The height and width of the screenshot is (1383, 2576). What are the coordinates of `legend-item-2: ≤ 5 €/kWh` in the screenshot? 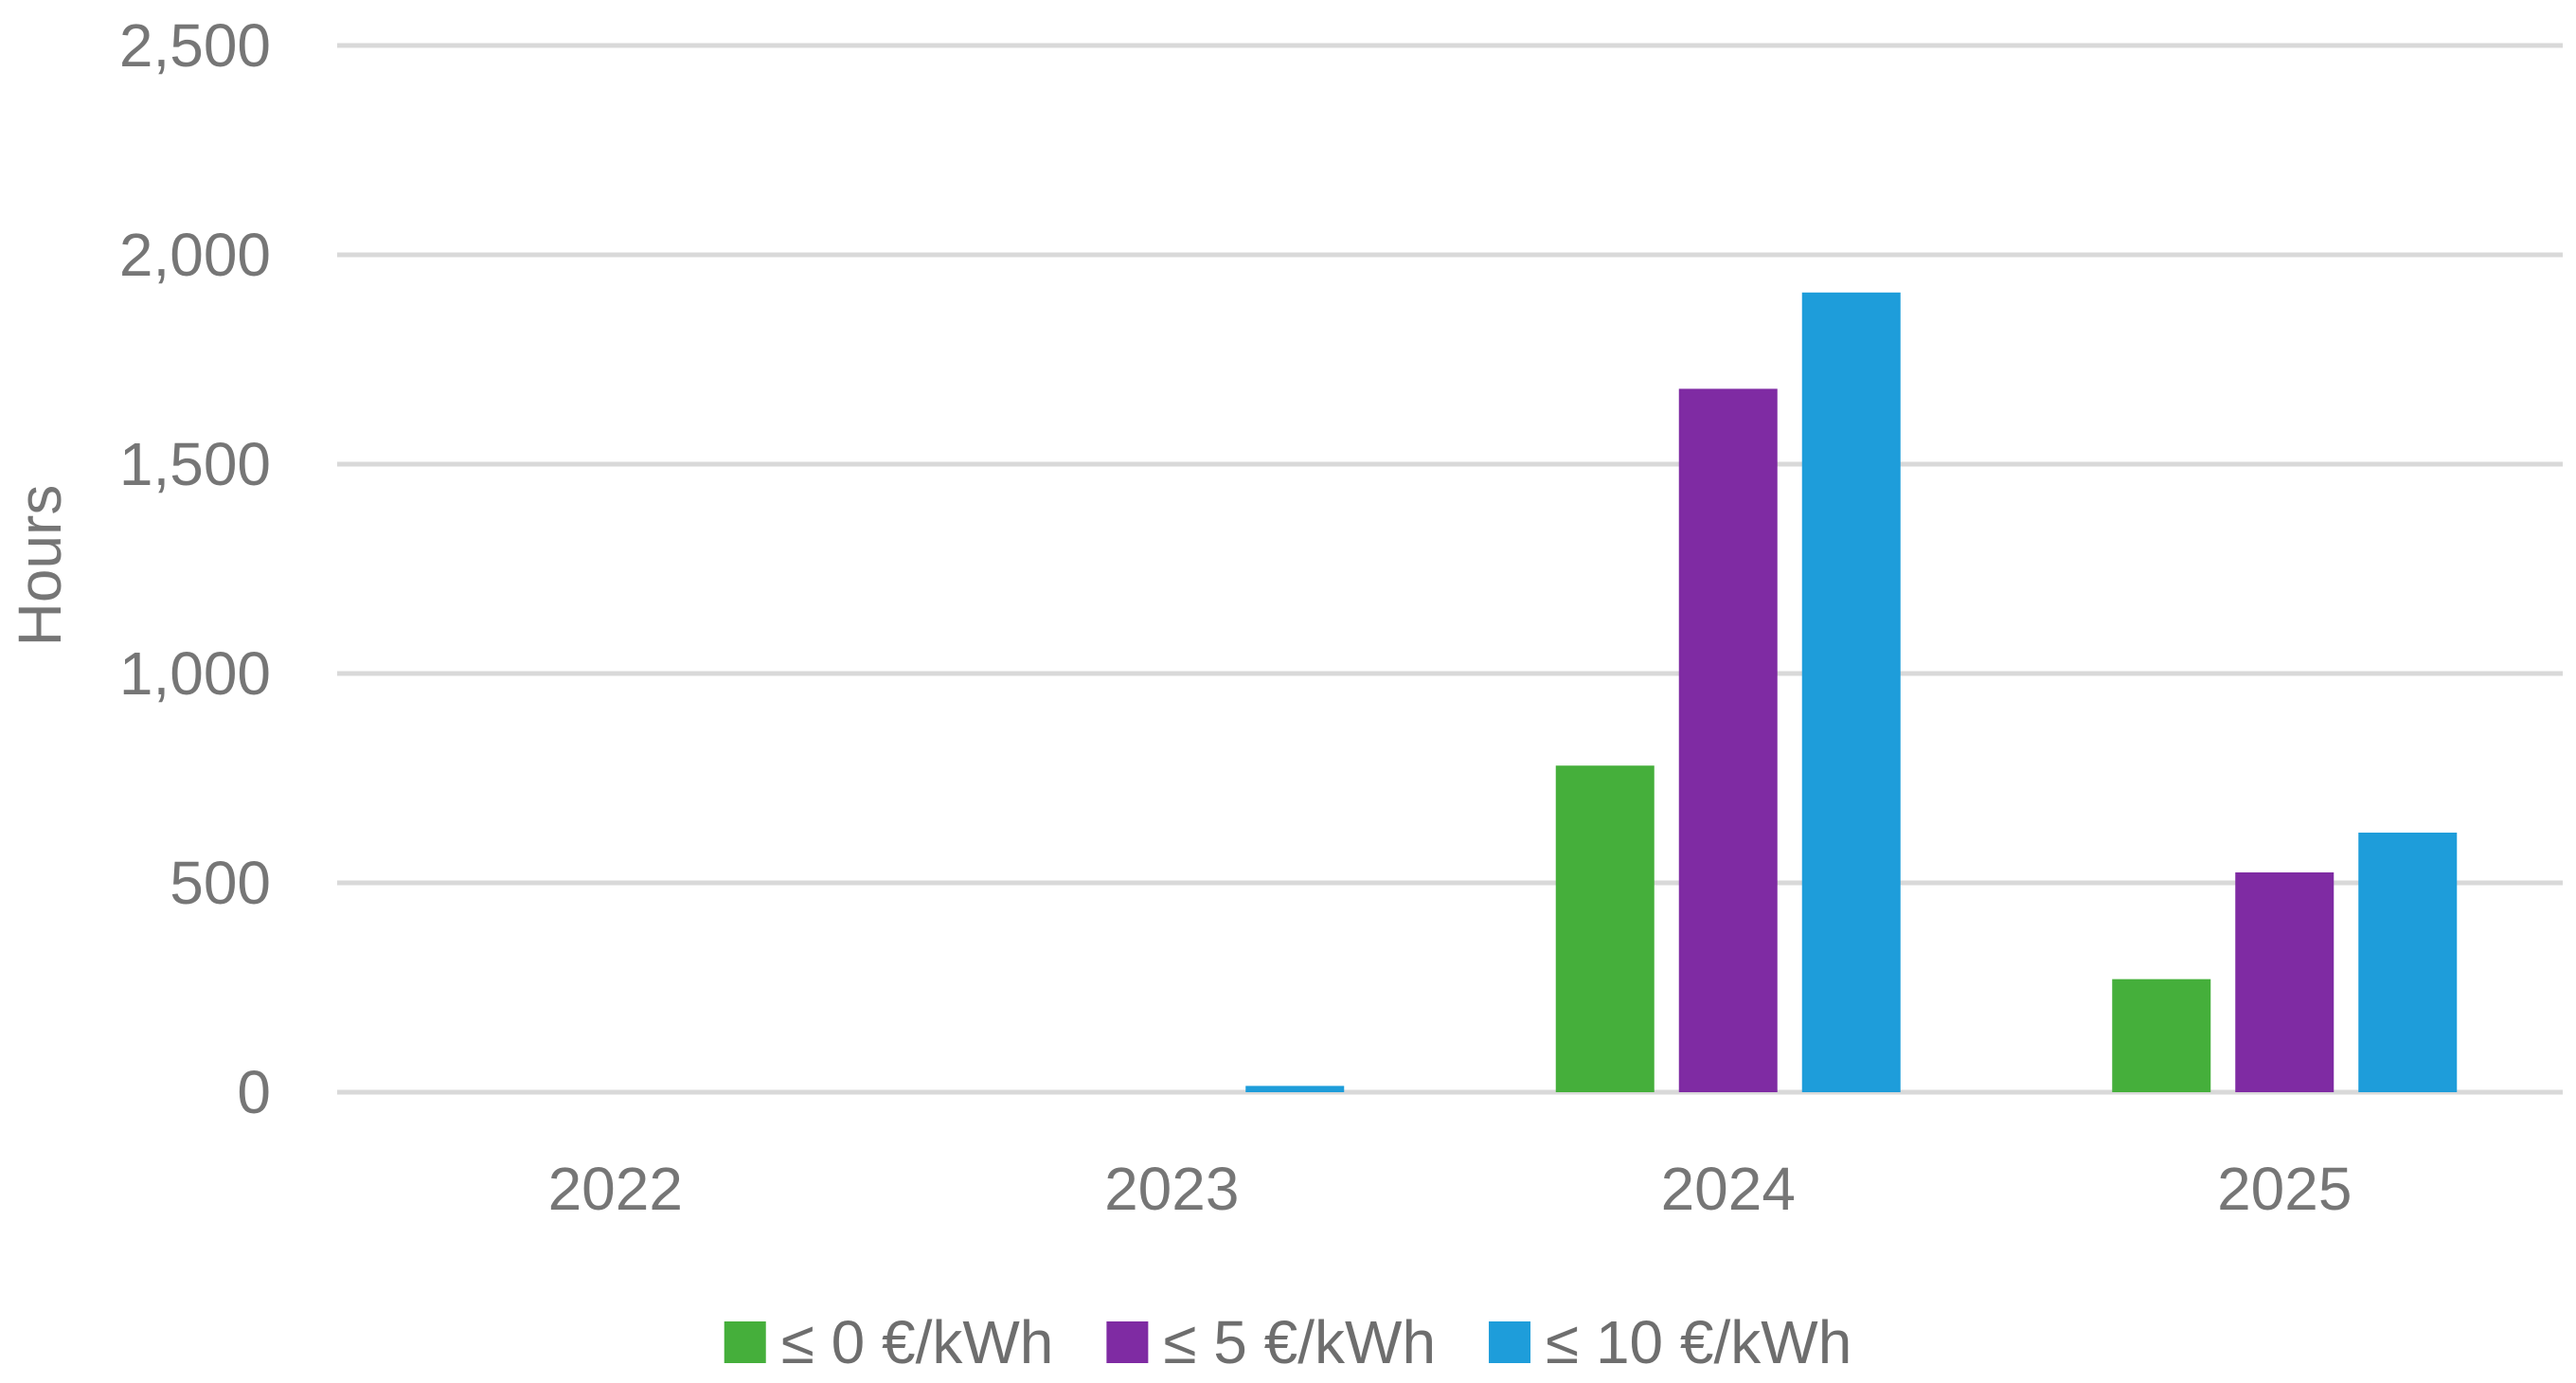 It's located at (1271, 1342).